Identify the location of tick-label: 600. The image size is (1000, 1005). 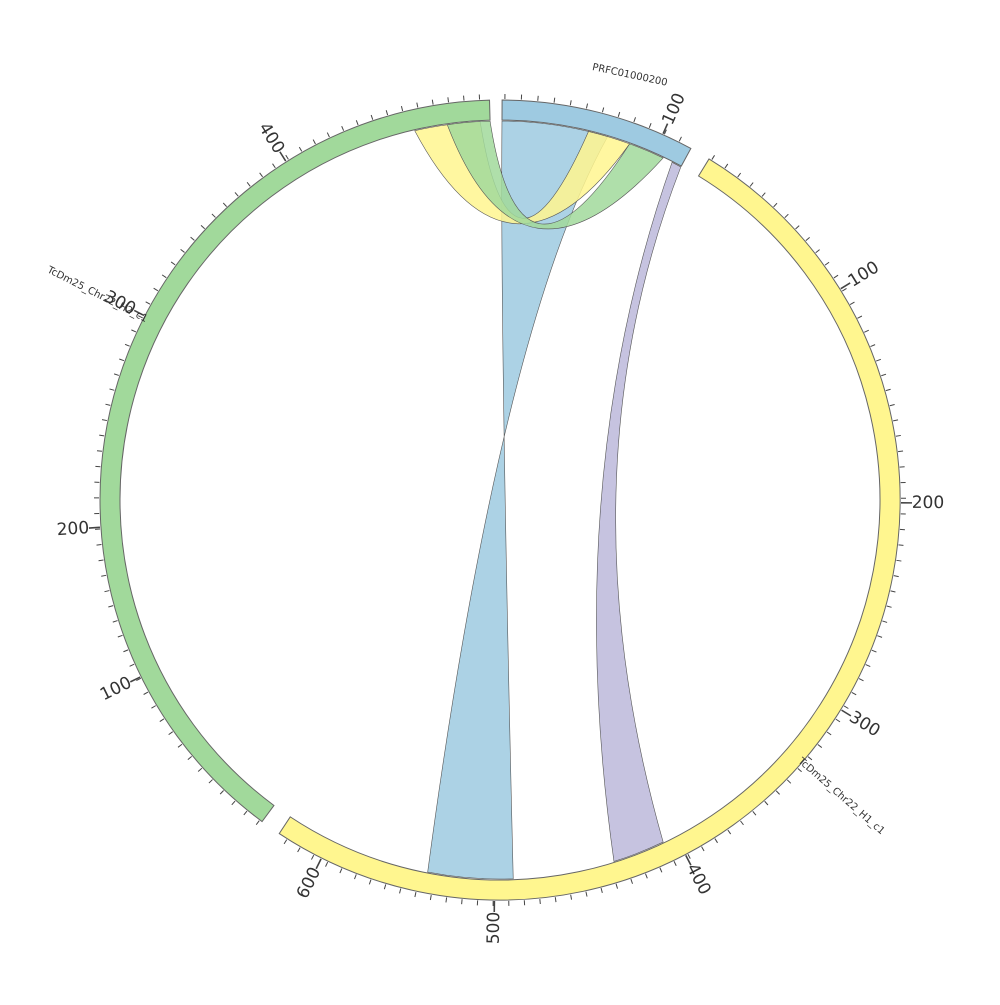
(309, 883).